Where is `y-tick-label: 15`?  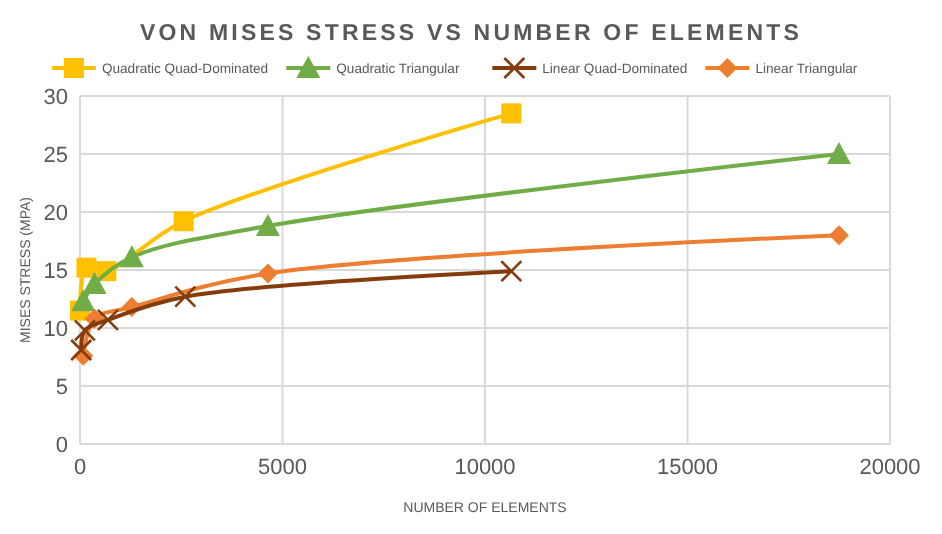
y-tick-label: 15 is located at coordinates (55, 272).